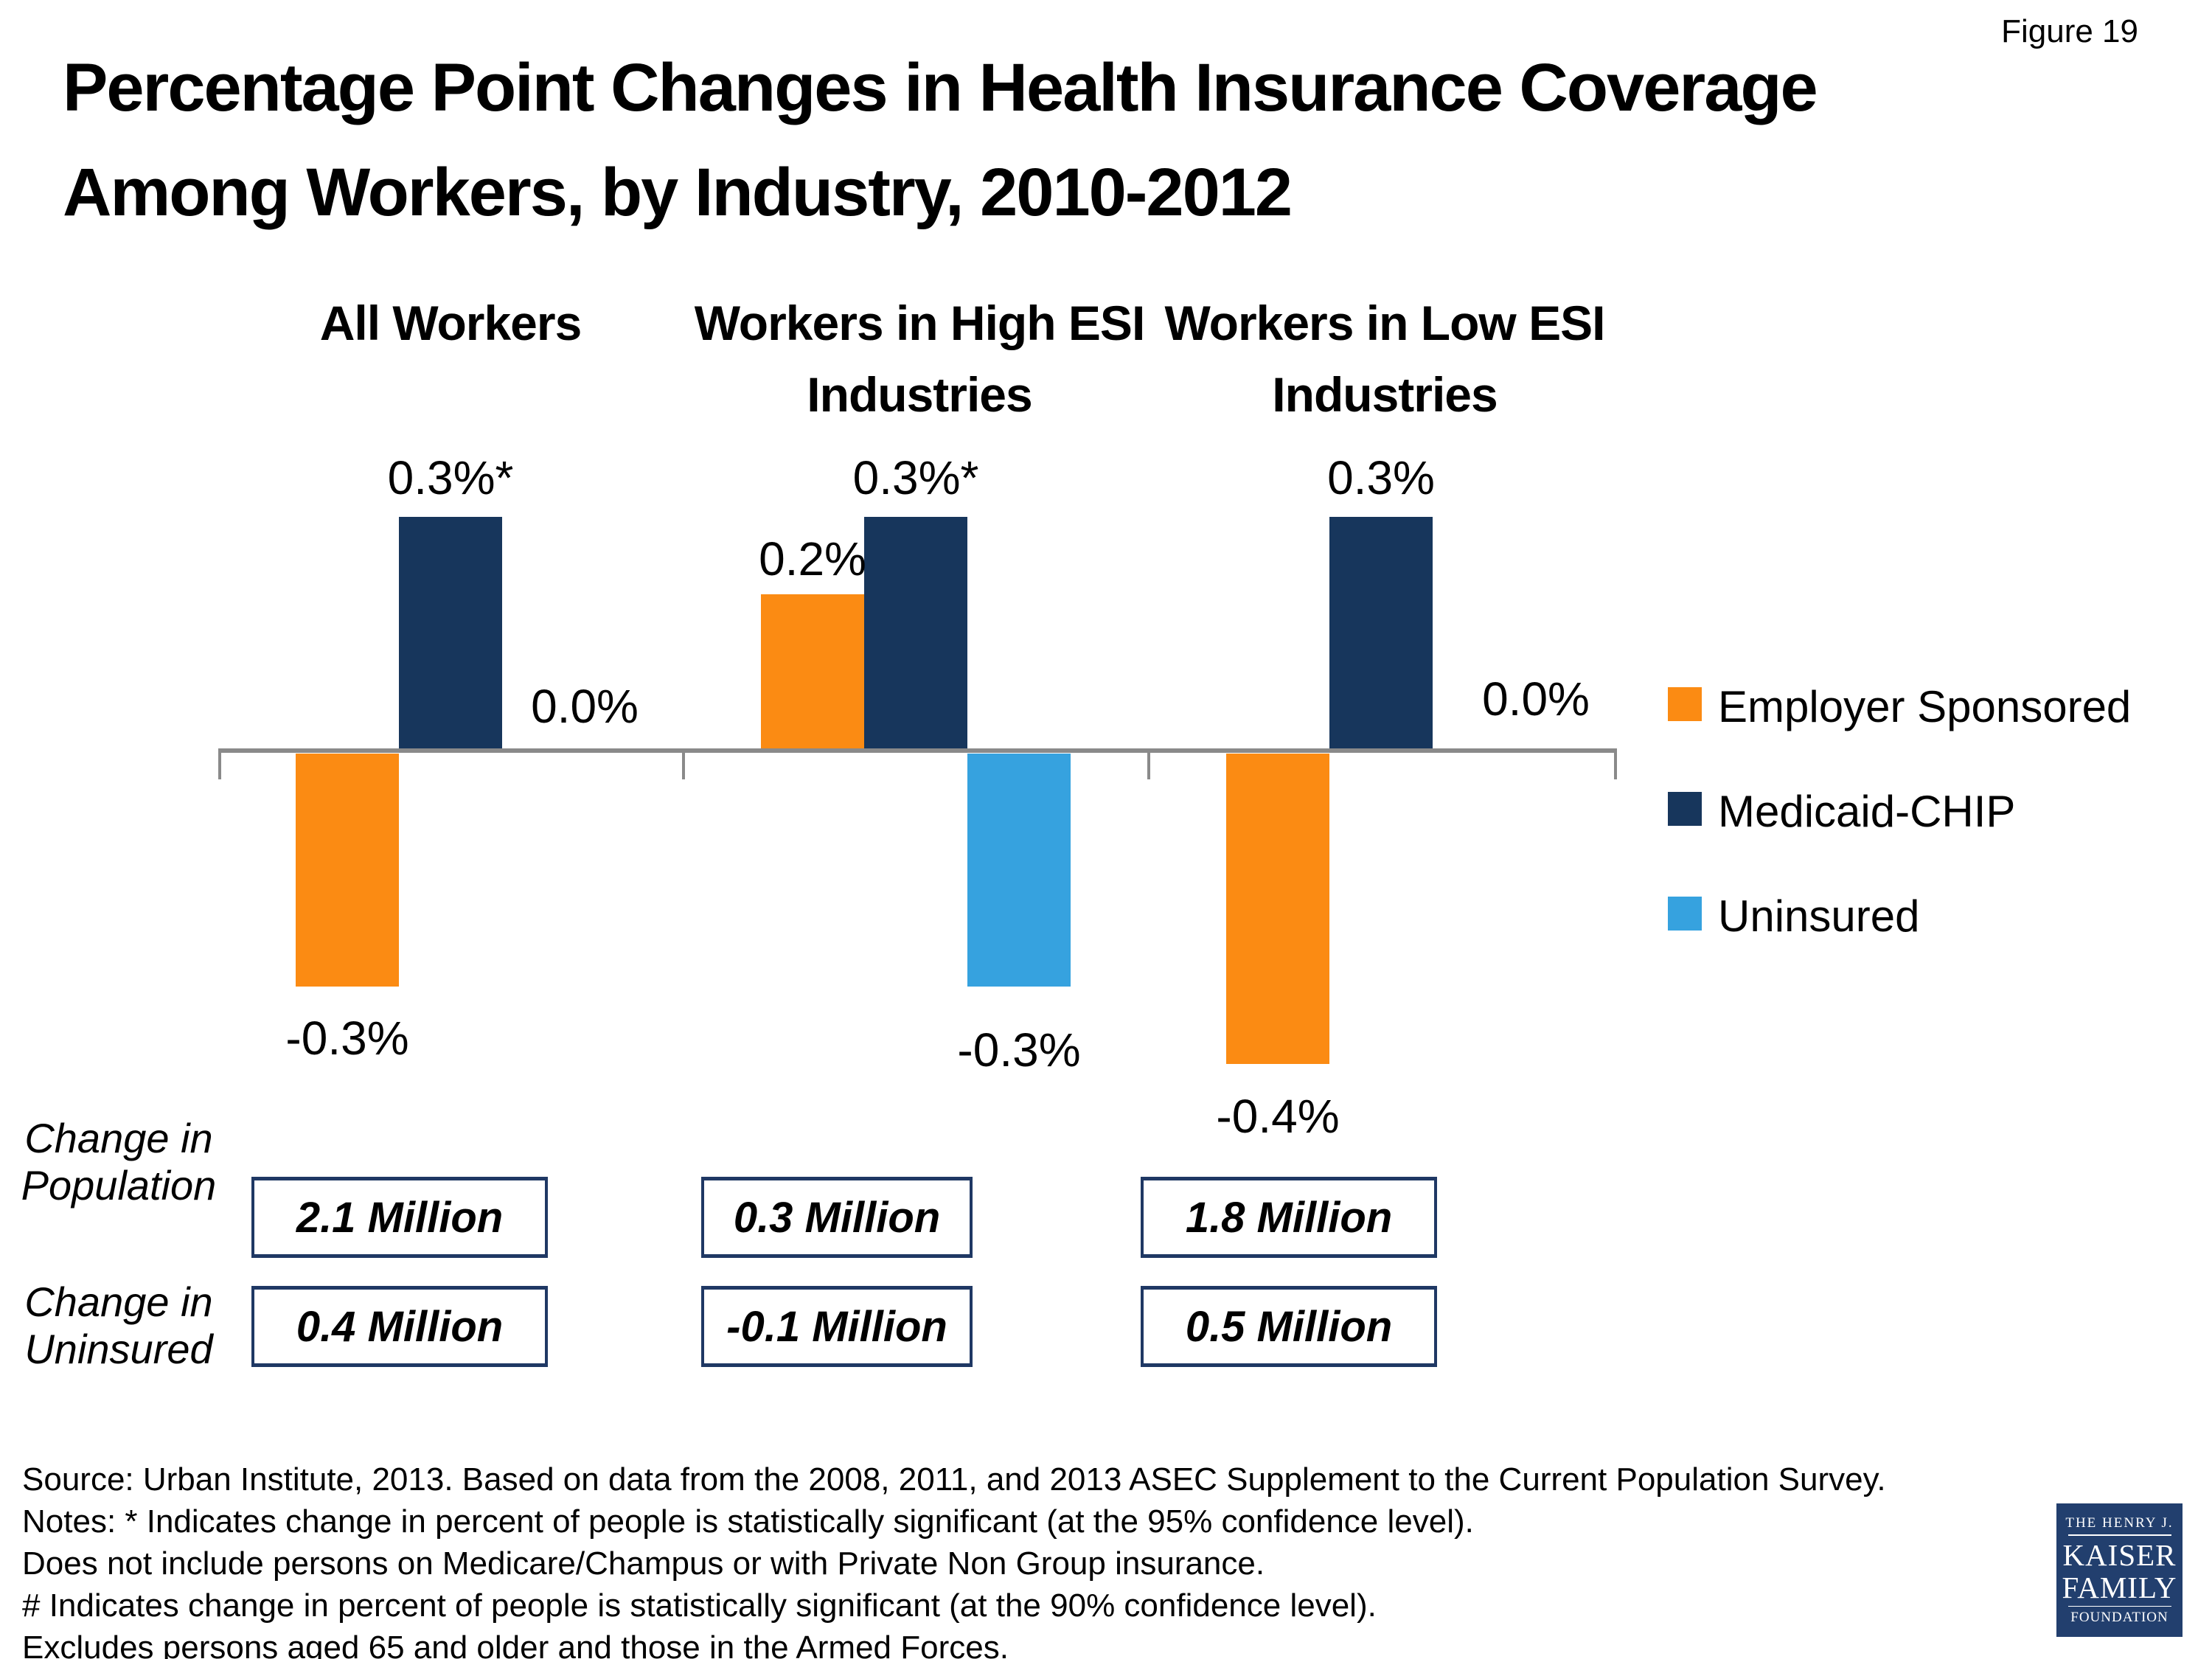 The width and height of the screenshot is (2212, 1659). What do you see at coordinates (450, 477) in the screenshot?
I see `value-label-medicaid-all: 0.3%*` at bounding box center [450, 477].